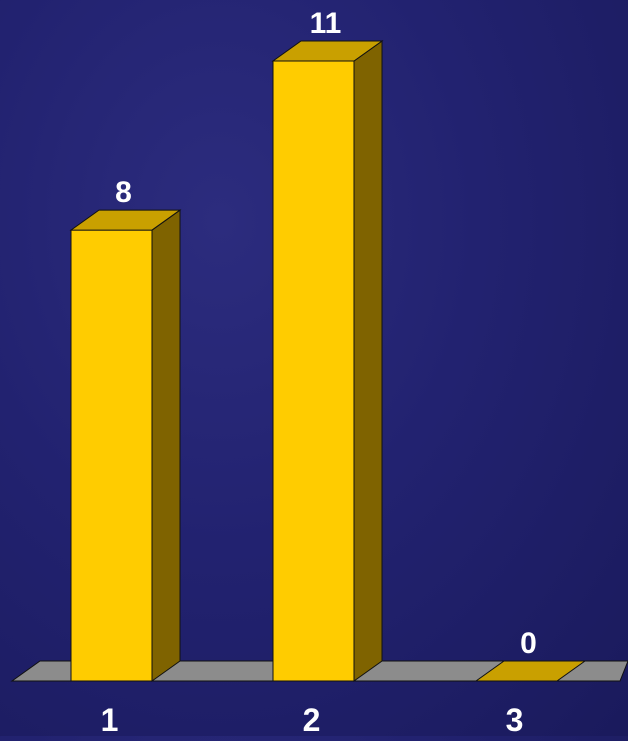 Image resolution: width=628 pixels, height=741 pixels. Describe the element at coordinates (326, 23) in the screenshot. I see `data-label-2: 11` at that location.